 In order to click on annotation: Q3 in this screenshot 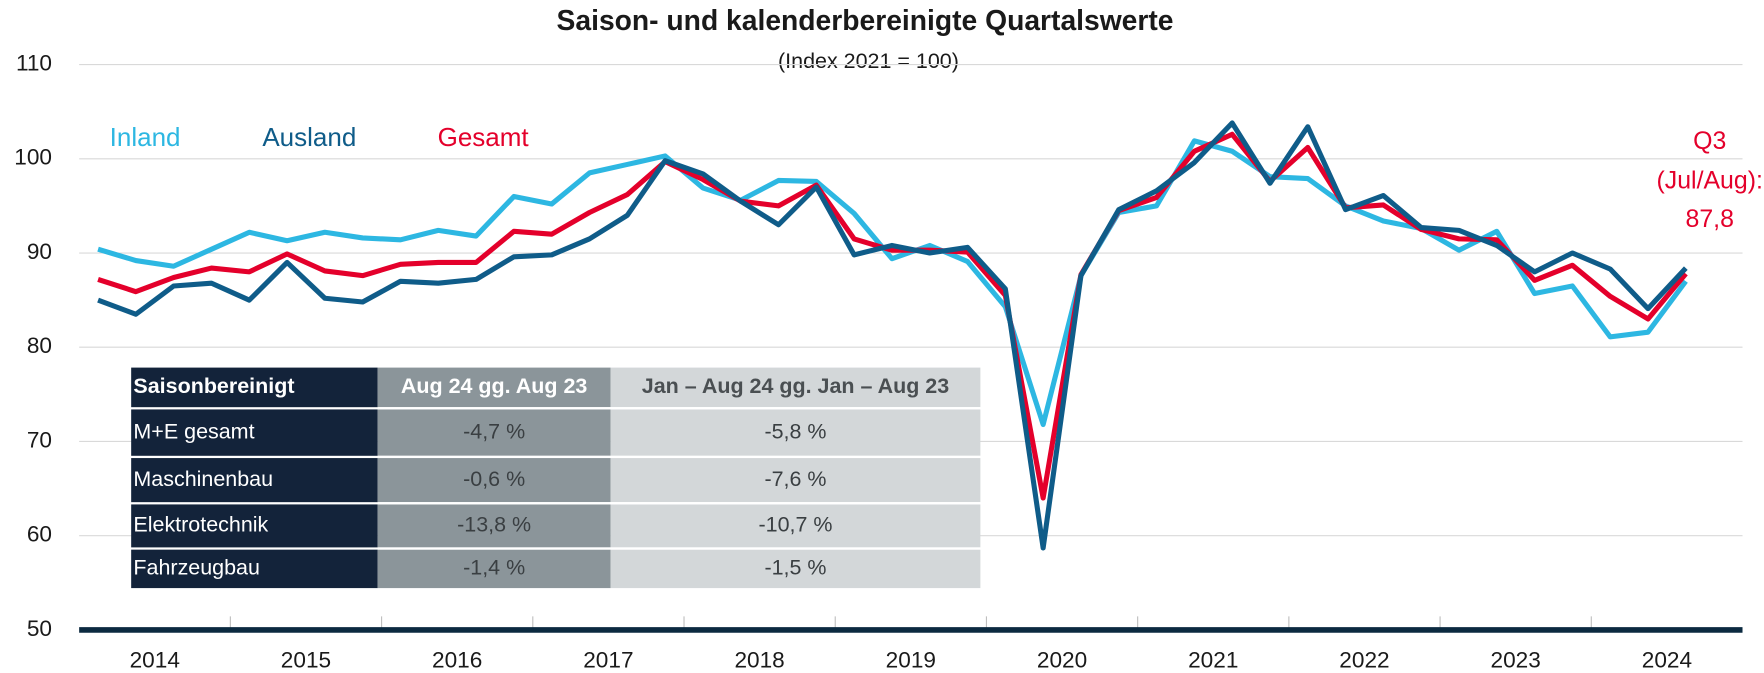, I will do `click(1709, 141)`.